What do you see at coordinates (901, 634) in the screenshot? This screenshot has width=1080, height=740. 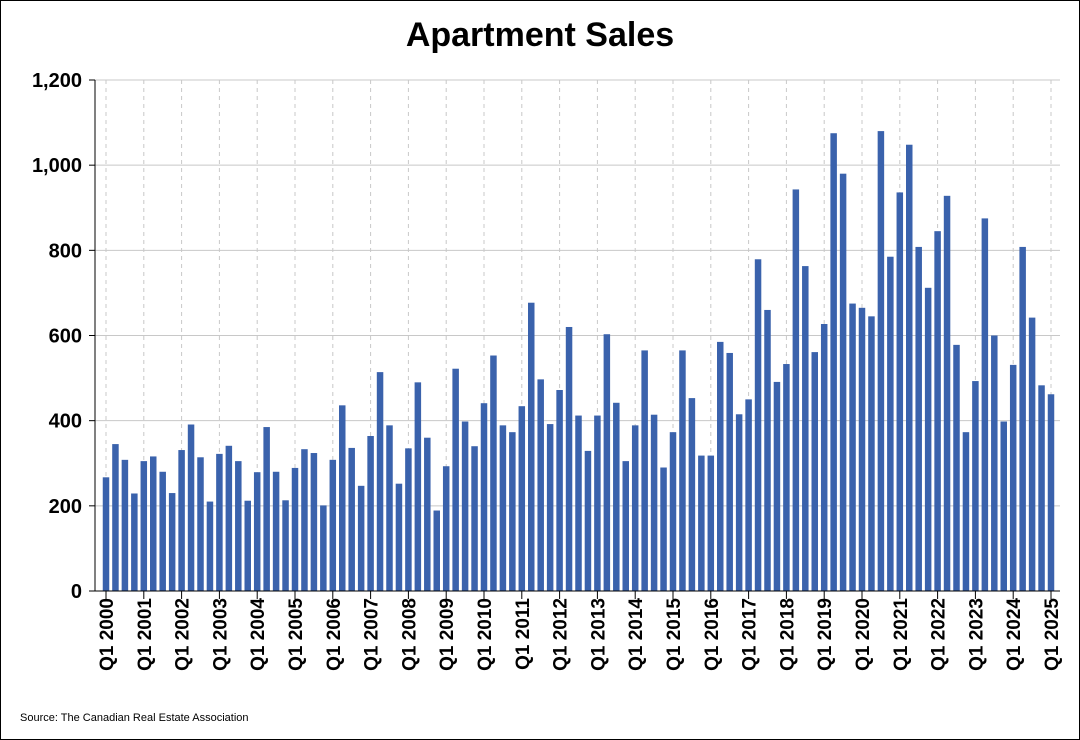 I see `x-tick-label: Q1 2021` at bounding box center [901, 634].